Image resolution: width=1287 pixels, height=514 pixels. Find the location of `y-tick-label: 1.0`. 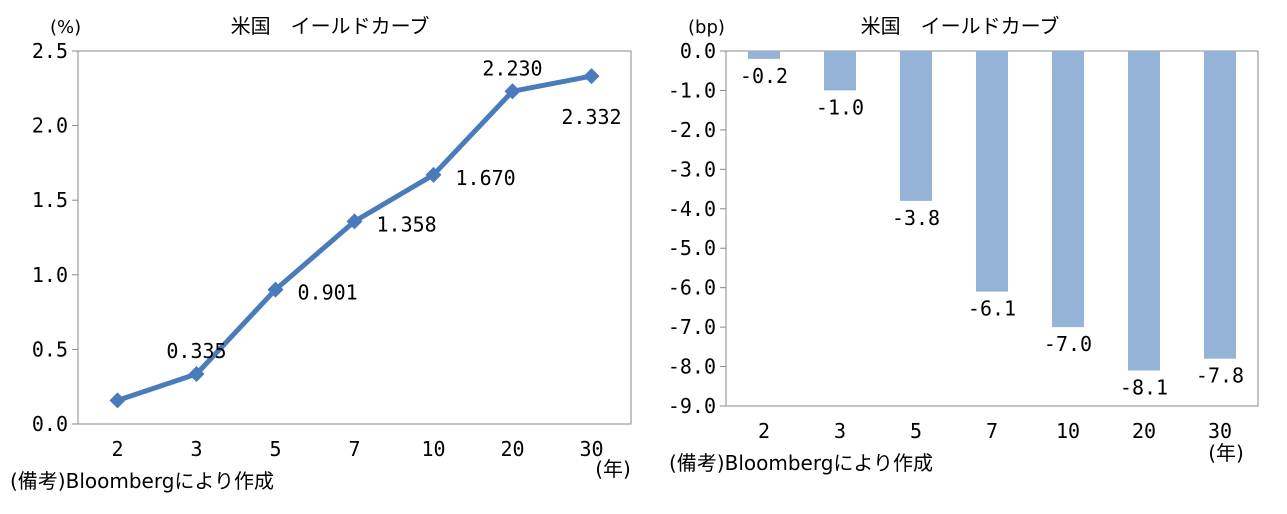

y-tick-label: 1.0 is located at coordinates (50, 275).